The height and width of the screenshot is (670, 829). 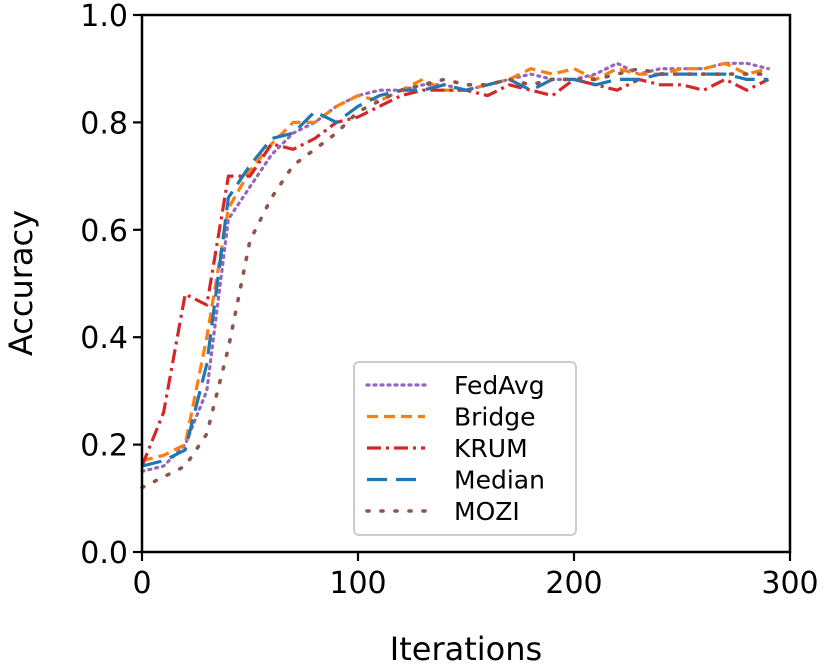 What do you see at coordinates (789, 583) in the screenshot?
I see `x-tick-label: 300` at bounding box center [789, 583].